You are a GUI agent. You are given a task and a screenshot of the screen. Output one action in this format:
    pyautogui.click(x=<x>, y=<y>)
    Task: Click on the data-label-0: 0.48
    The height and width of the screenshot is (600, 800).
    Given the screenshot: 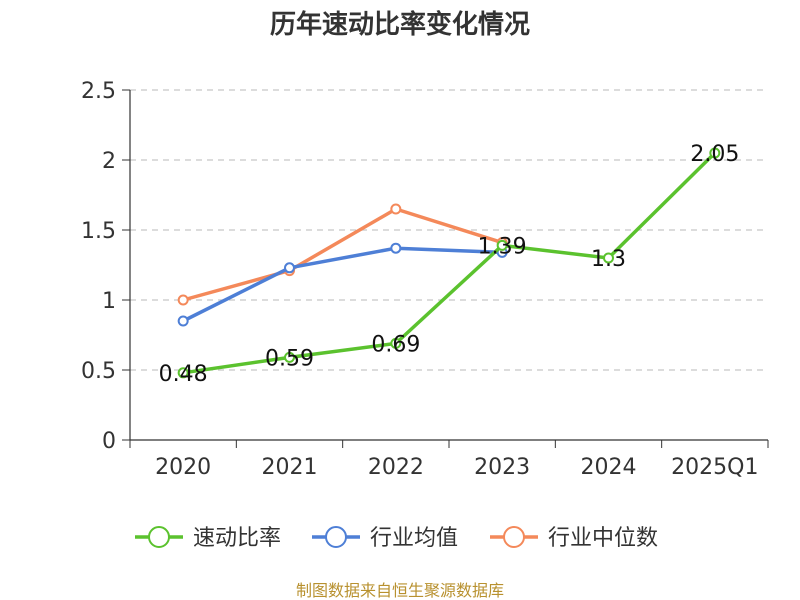 What is the action you would take?
    pyautogui.click(x=183, y=374)
    